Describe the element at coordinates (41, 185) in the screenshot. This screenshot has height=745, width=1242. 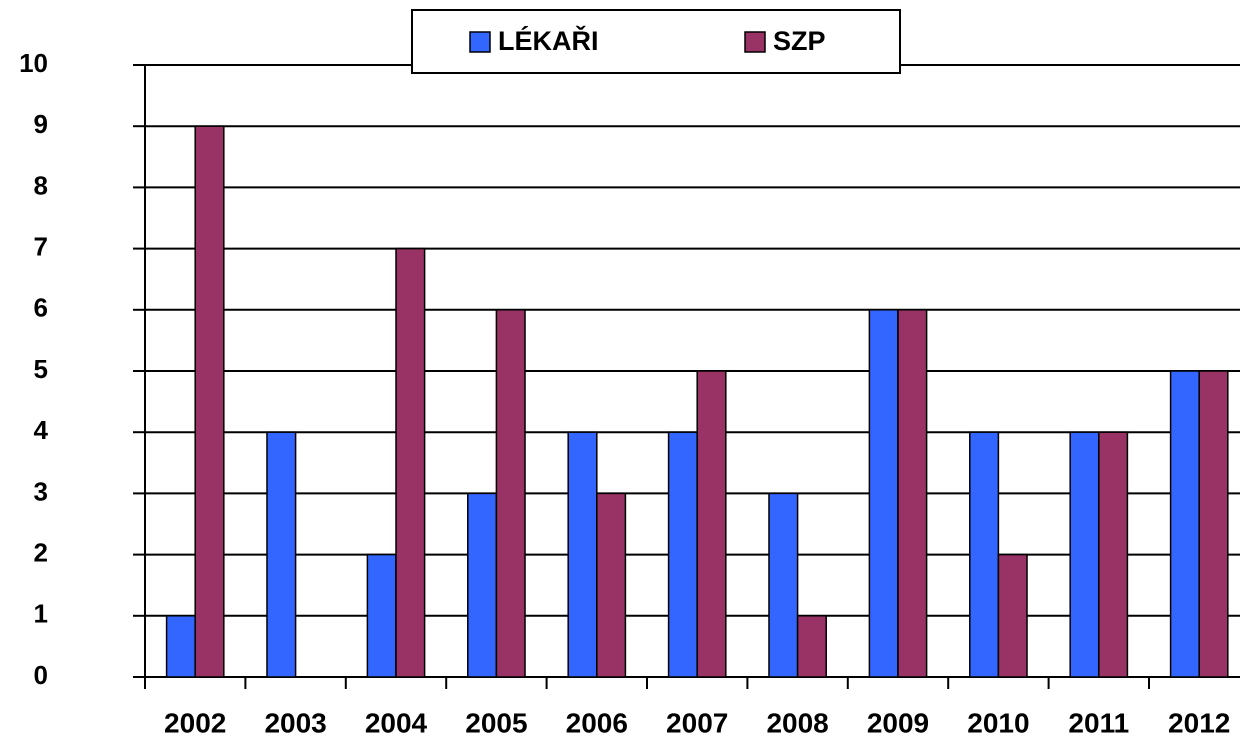
I see `y-tick-label: 8` at that location.